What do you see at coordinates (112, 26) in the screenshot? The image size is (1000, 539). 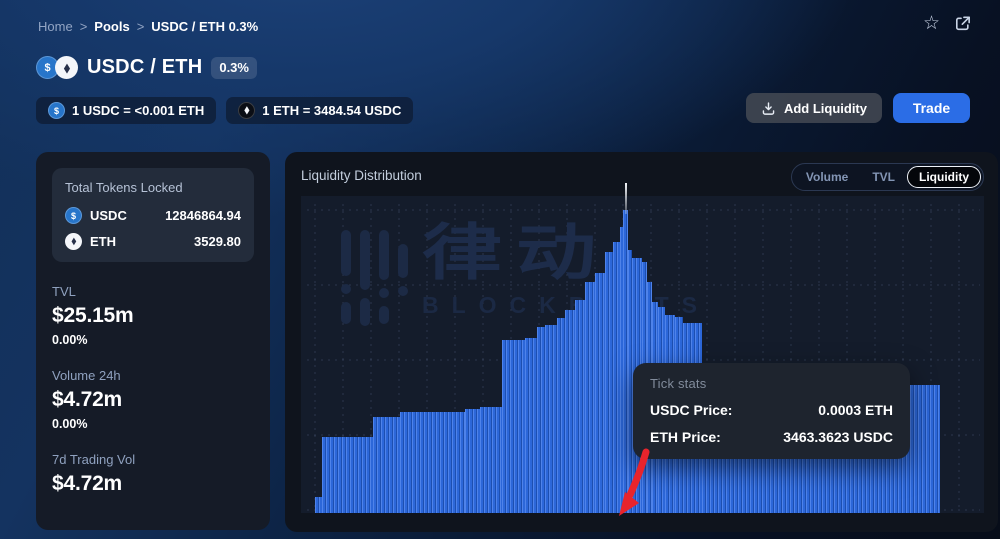 I see `breadcrumb-pools: Pools` at bounding box center [112, 26].